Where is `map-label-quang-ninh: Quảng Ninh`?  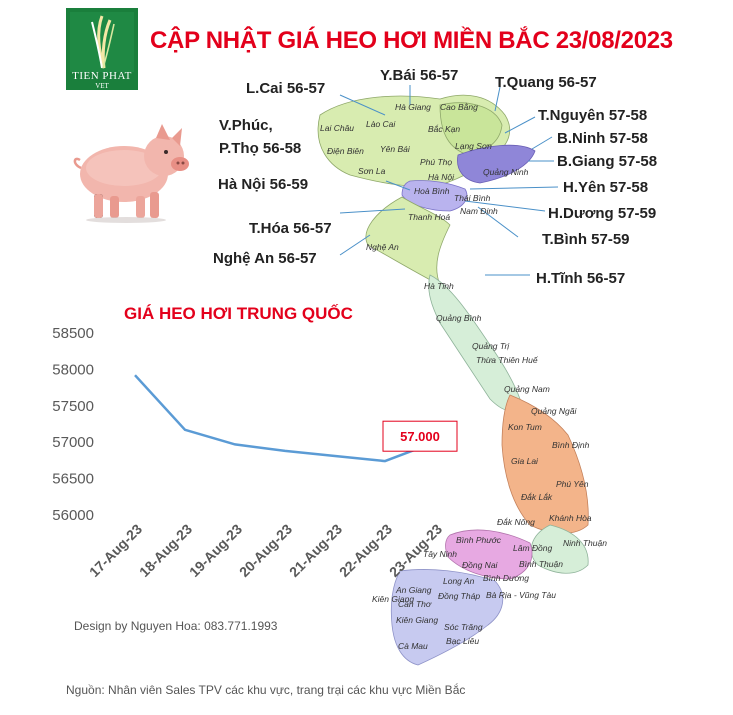 map-label-quang-ninh: Quảng Ninh is located at coordinates (506, 172).